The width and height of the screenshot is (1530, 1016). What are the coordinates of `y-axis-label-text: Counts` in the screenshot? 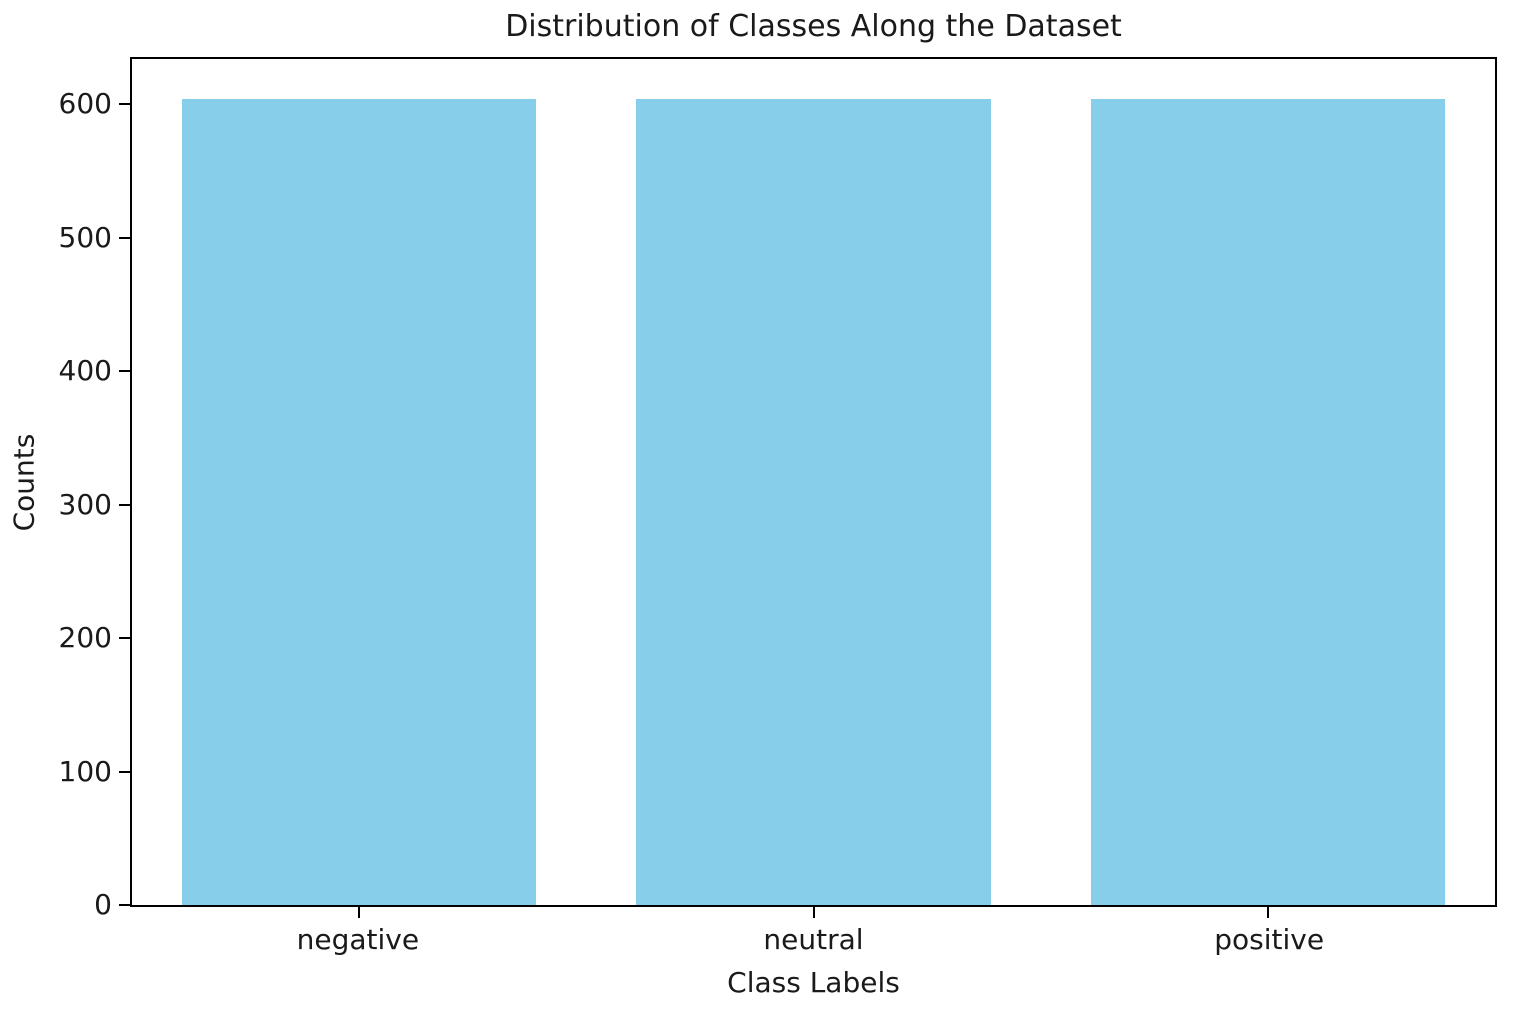 It's located at (24, 482).